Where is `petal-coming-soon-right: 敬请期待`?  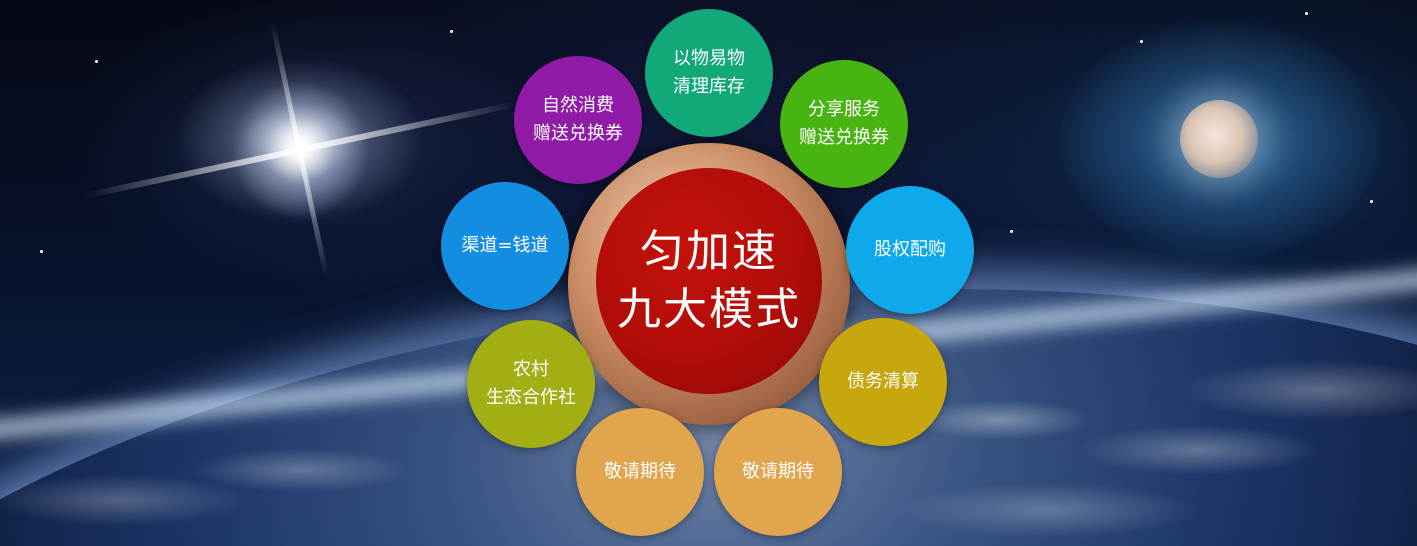 petal-coming-soon-right: 敬请期待 is located at coordinates (778, 472).